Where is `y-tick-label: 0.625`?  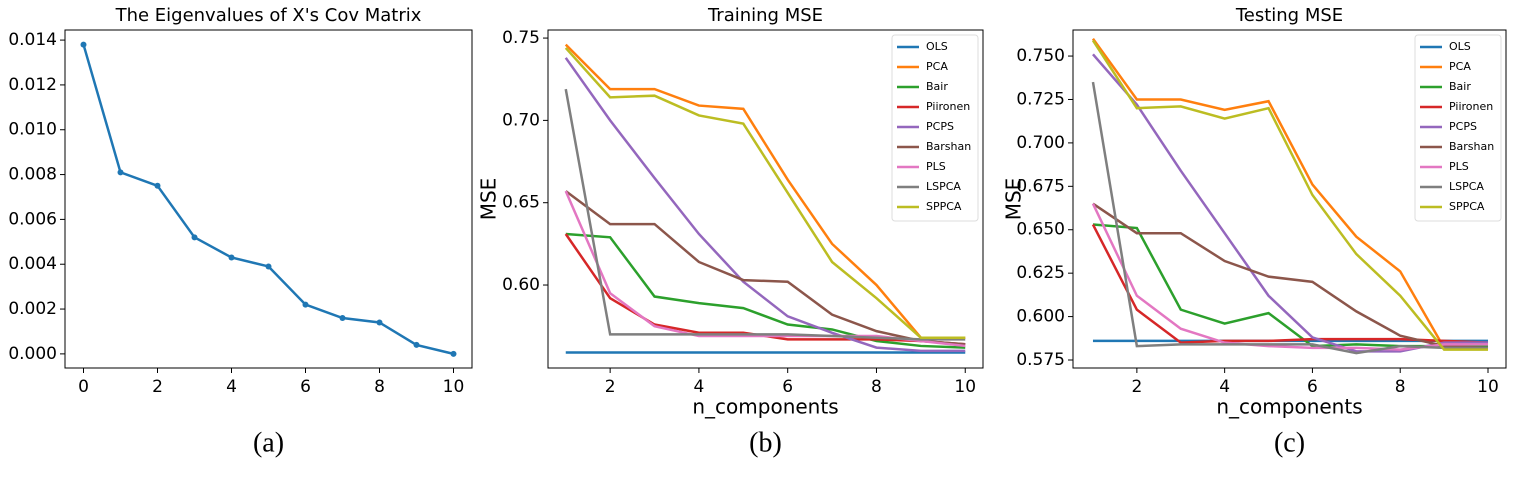 y-tick-label: 0.625 is located at coordinates (1040, 273).